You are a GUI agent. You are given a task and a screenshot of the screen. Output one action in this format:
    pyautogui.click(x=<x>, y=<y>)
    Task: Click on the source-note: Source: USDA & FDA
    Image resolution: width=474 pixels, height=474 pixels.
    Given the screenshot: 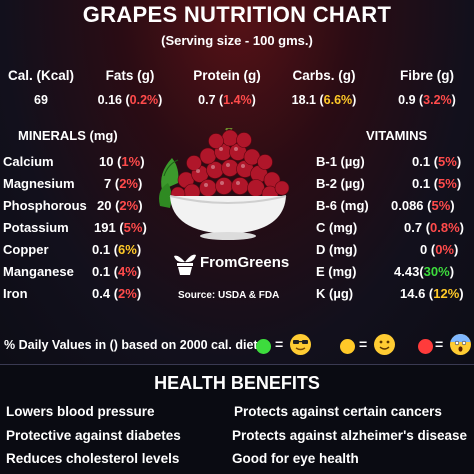 What is the action you would take?
    pyautogui.click(x=229, y=295)
    